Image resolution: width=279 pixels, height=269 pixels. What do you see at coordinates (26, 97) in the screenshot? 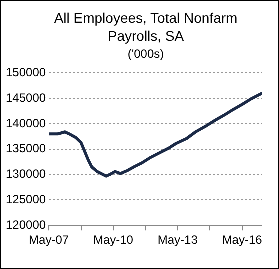
I see `y-tick-label: 145000` at bounding box center [26, 97].